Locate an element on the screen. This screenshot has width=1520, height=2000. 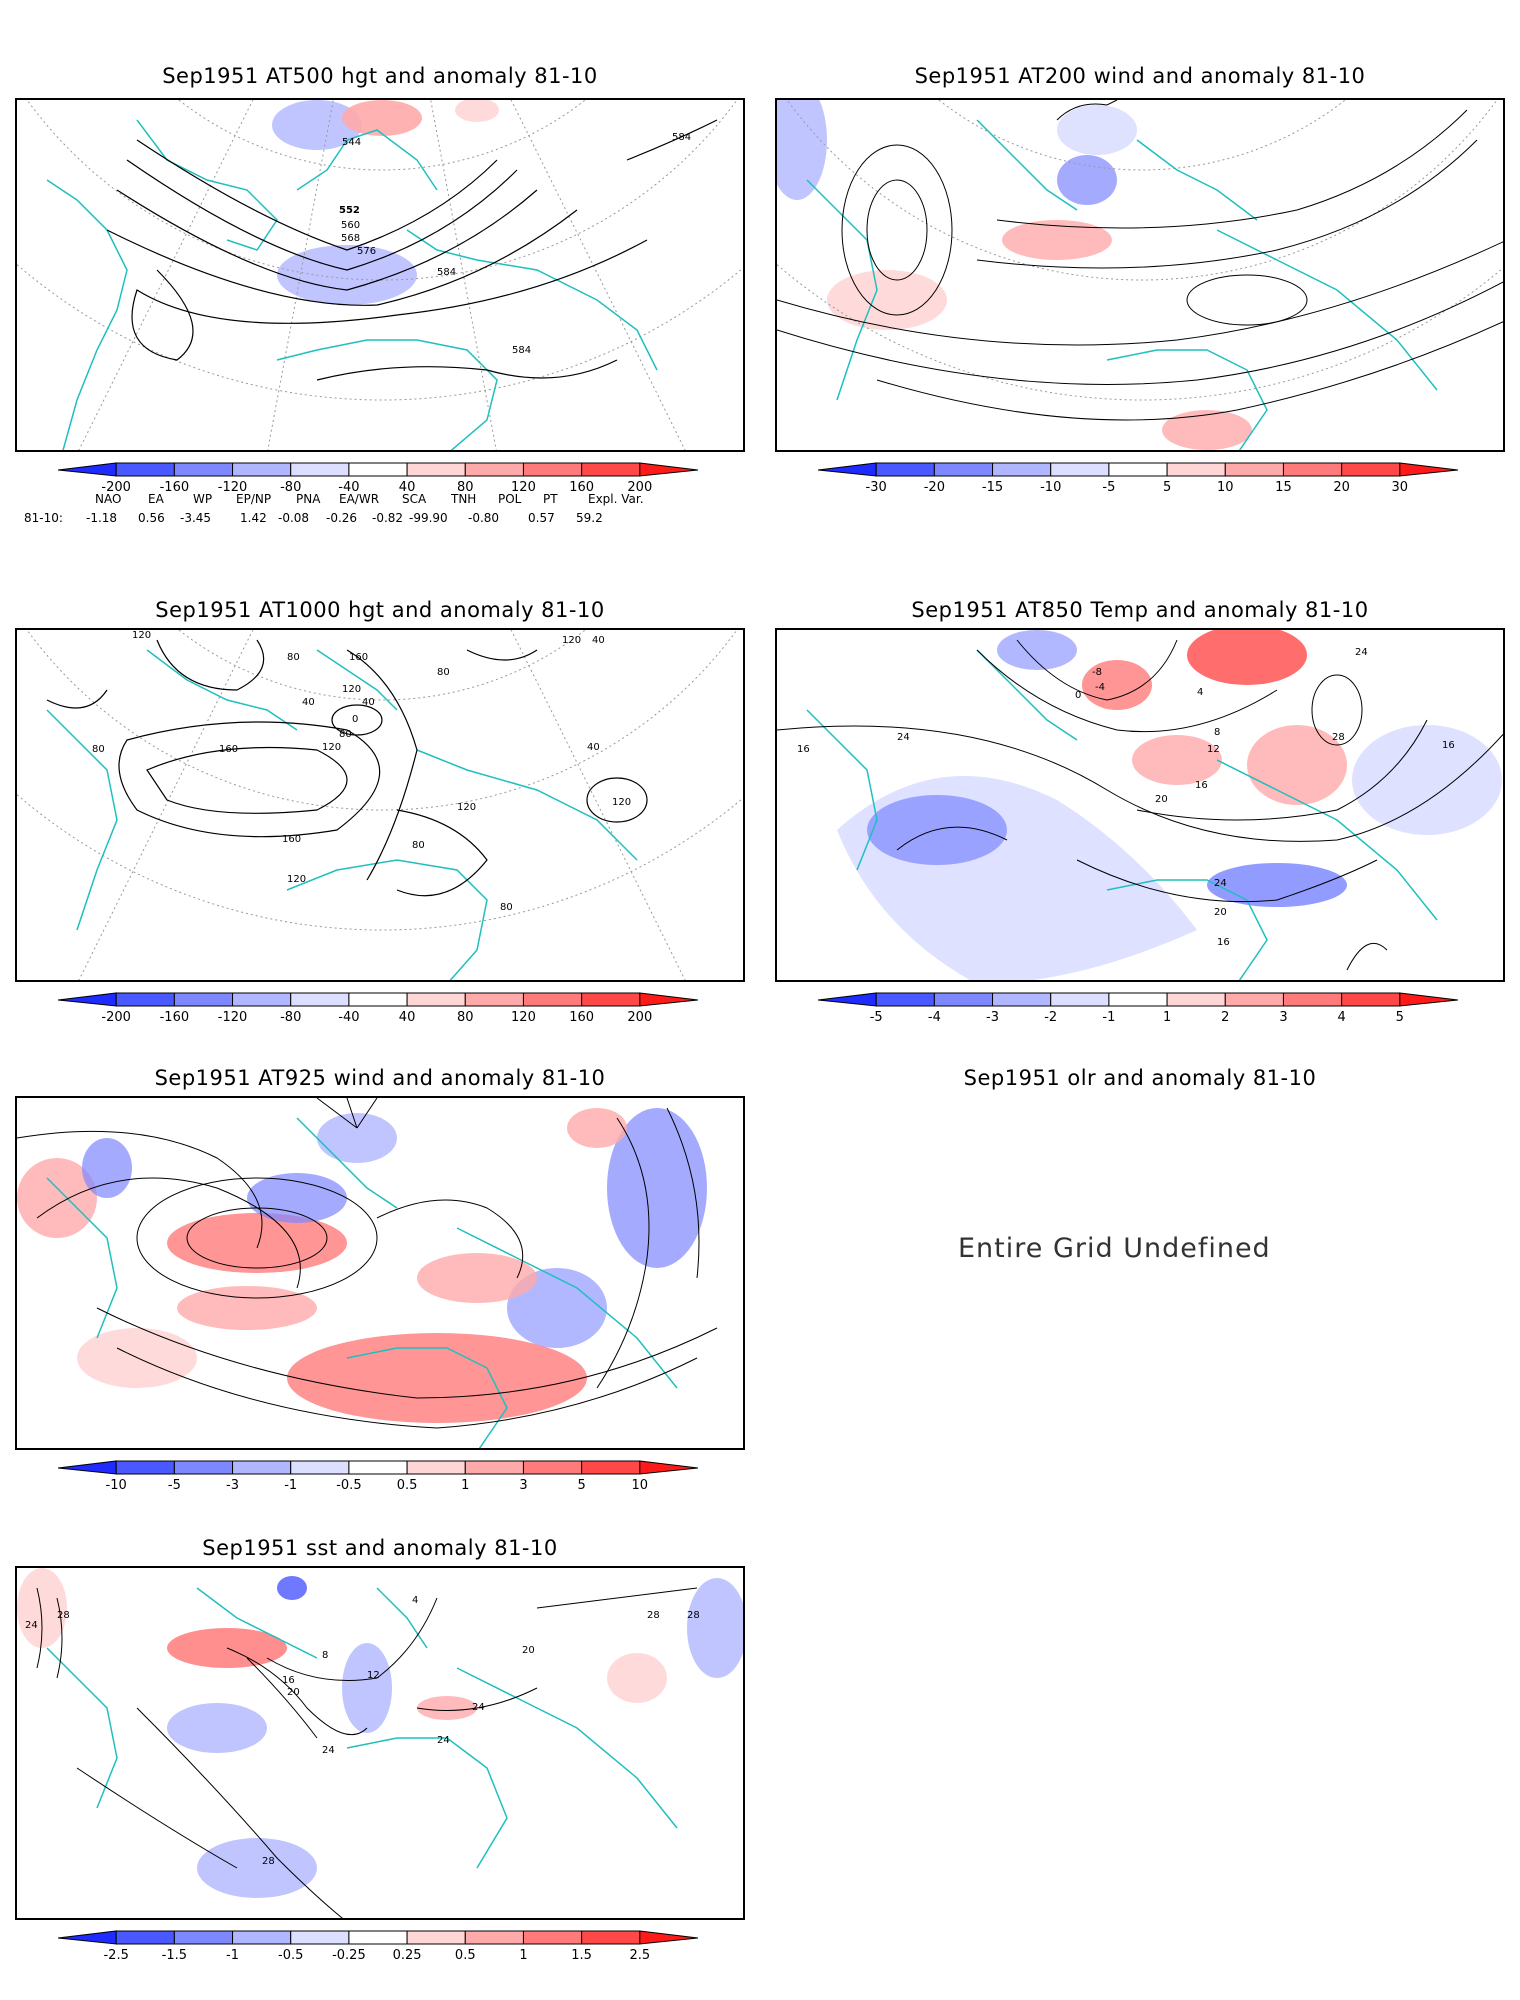
colorbar-tick-label: -0.25 is located at coordinates (349, 1955).